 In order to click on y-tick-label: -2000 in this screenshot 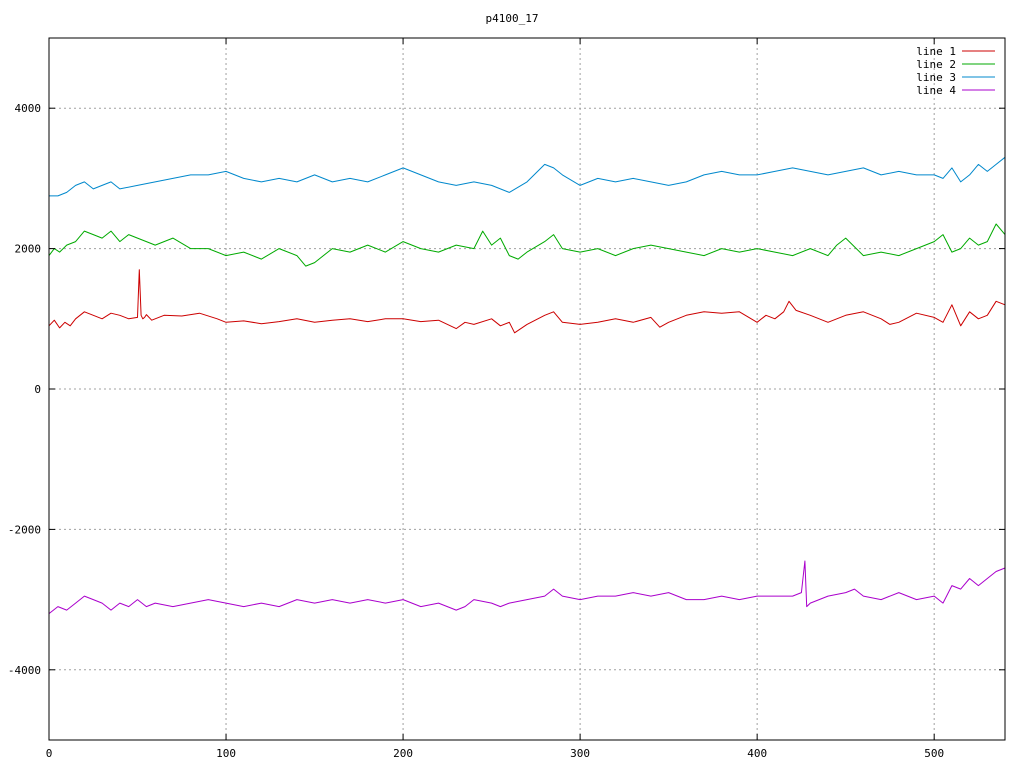, I will do `click(24, 529)`.